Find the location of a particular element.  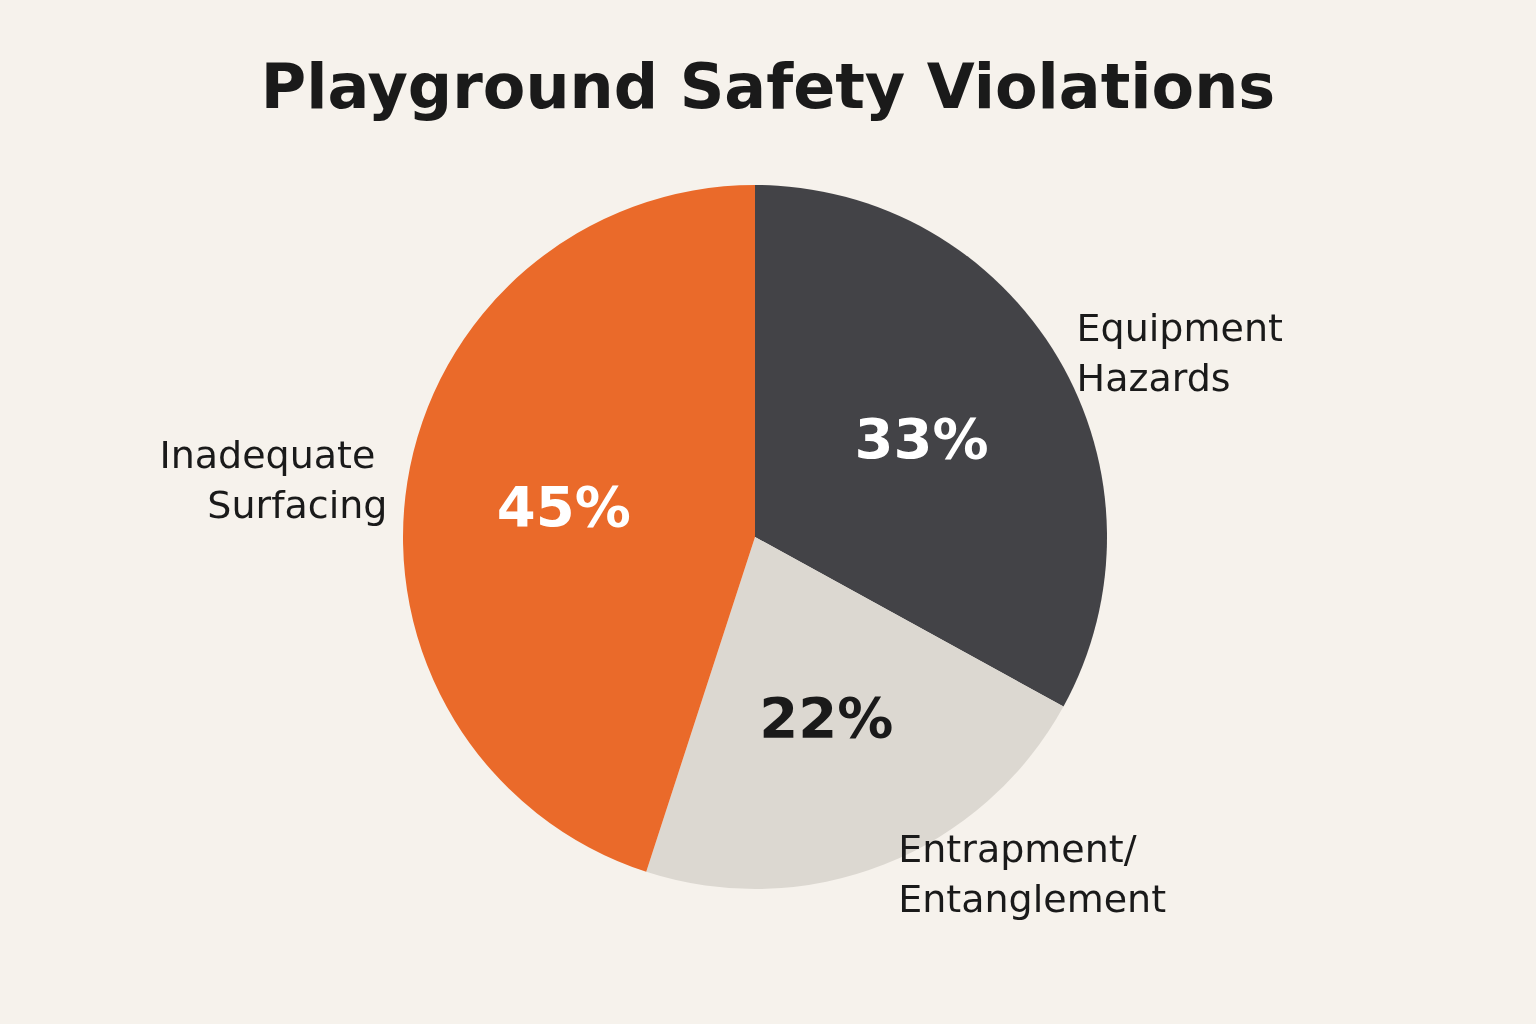

slice-label: Equipment Hazards is located at coordinates (1185, 352).